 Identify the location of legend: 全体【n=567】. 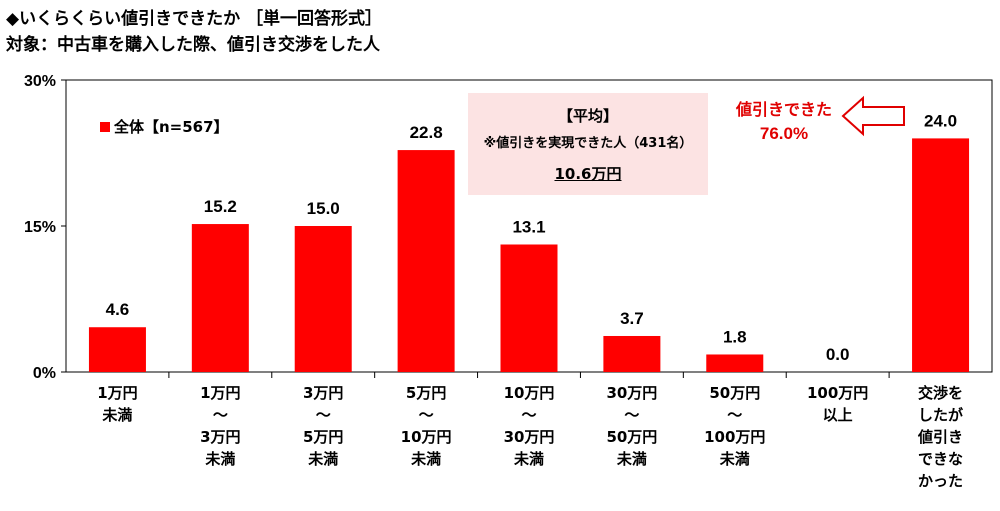
(164, 126).